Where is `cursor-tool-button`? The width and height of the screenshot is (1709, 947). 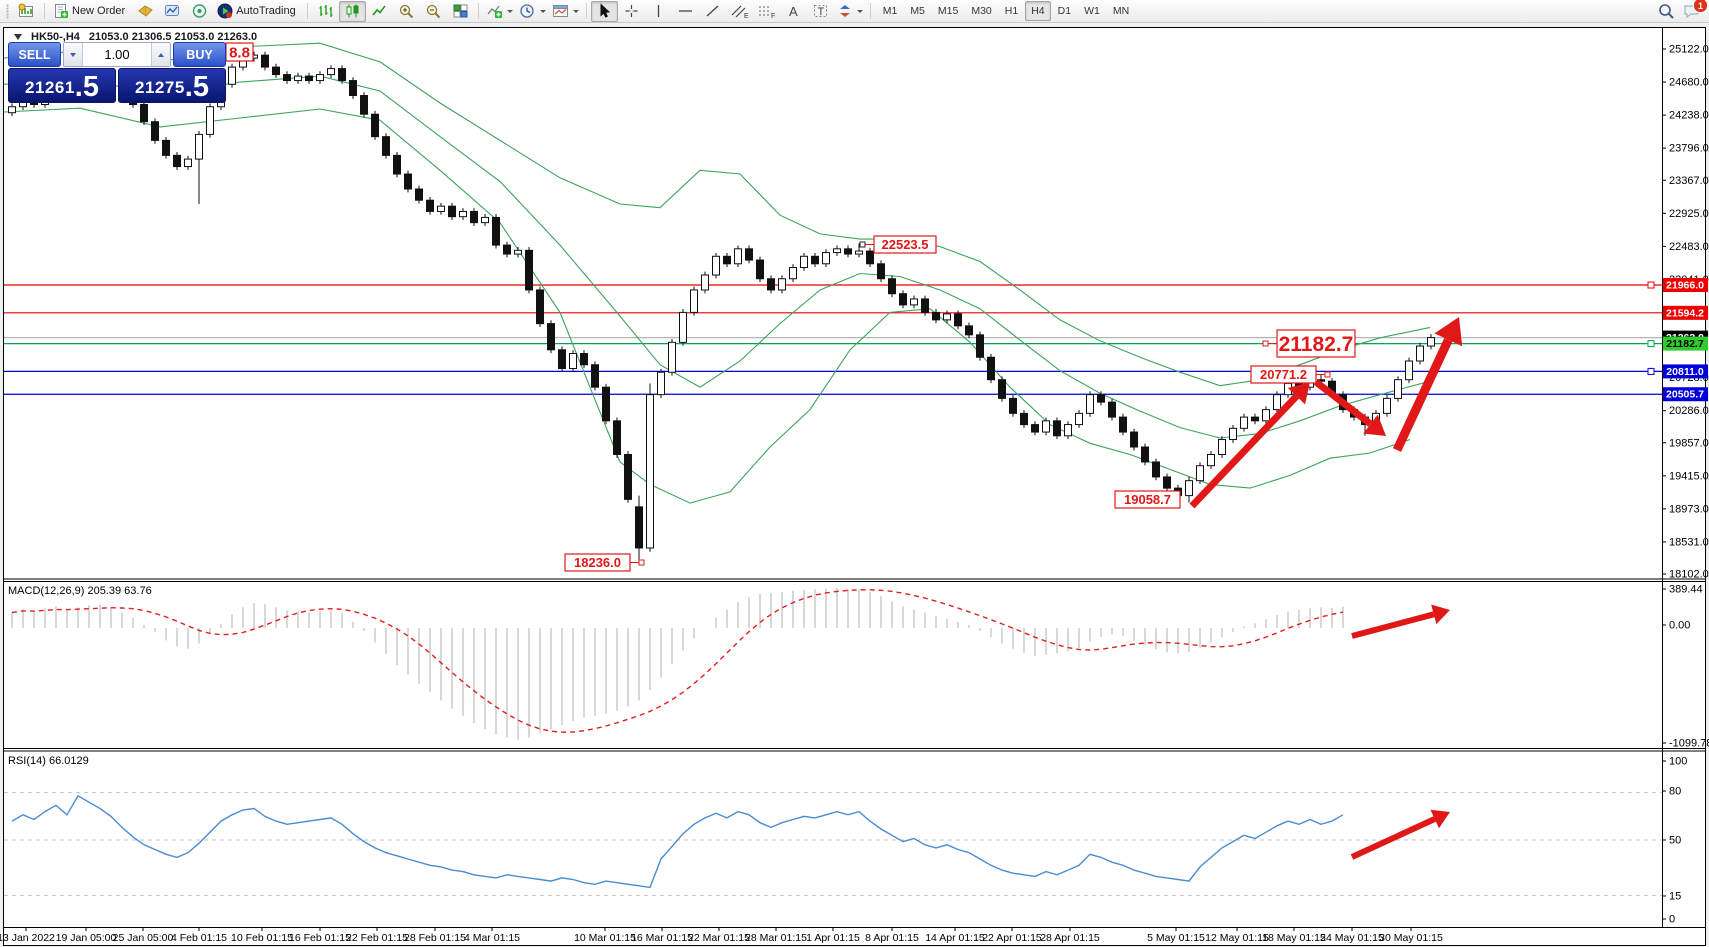
cursor-tool-button is located at coordinates (604, 11).